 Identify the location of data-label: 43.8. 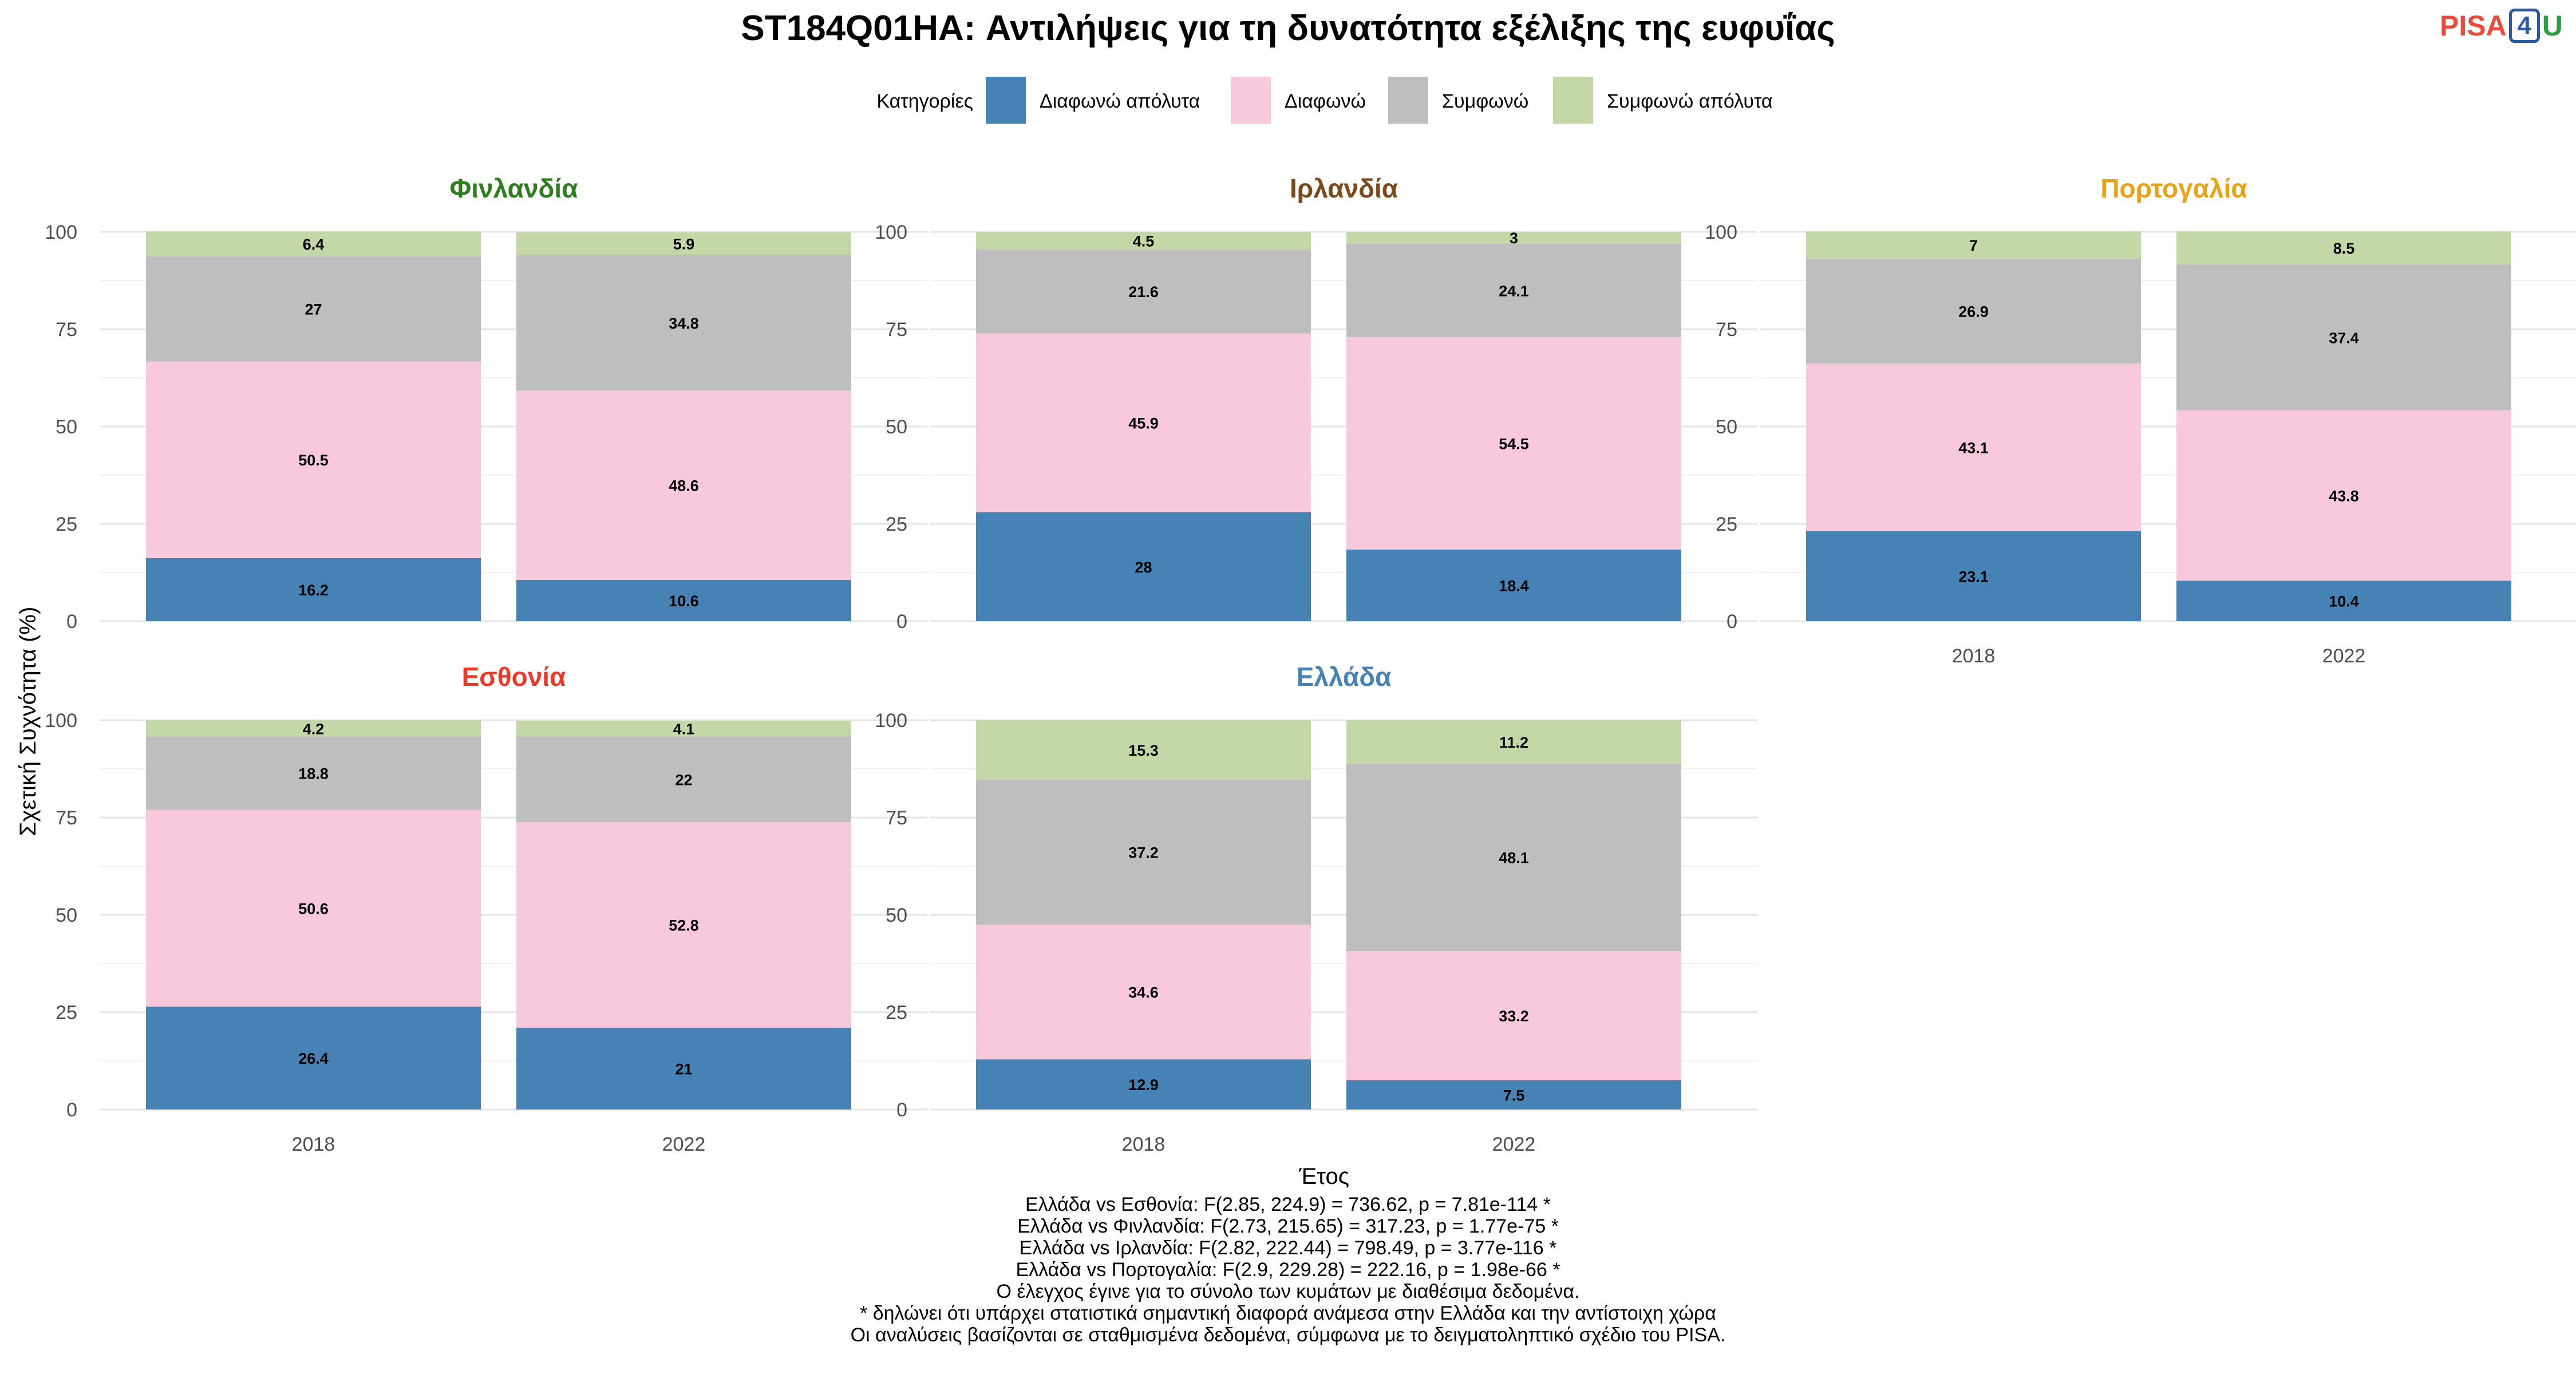
(2344, 495).